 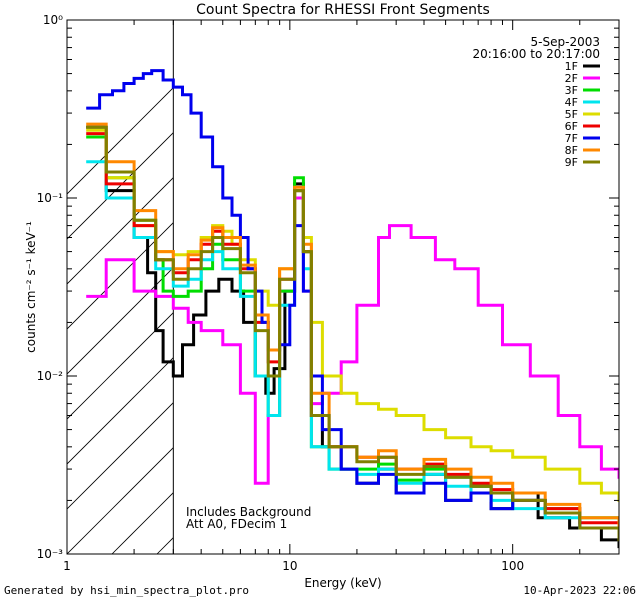 What do you see at coordinates (571, 114) in the screenshot?
I see `legend-label-5F: 5F` at bounding box center [571, 114].